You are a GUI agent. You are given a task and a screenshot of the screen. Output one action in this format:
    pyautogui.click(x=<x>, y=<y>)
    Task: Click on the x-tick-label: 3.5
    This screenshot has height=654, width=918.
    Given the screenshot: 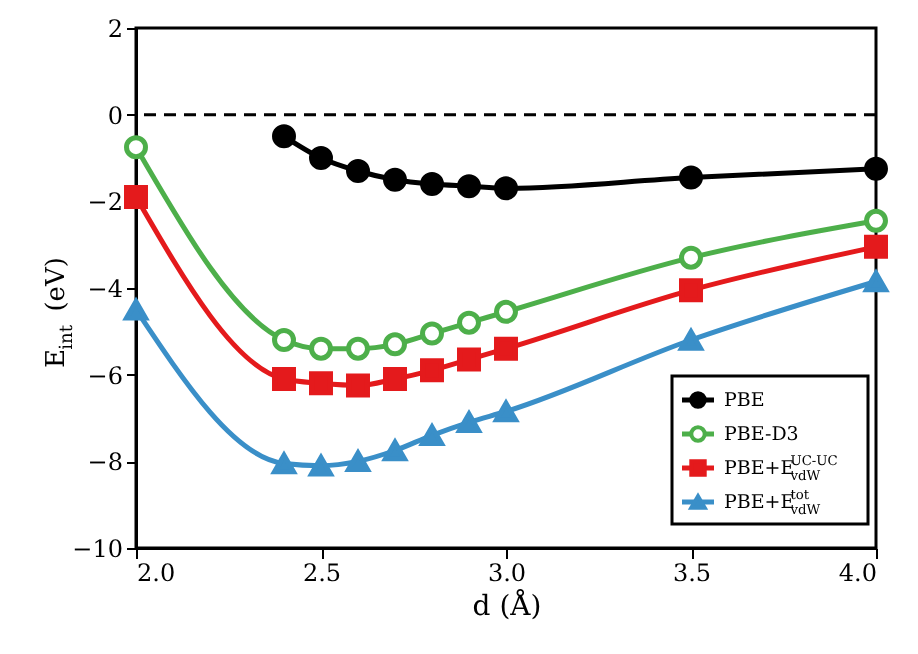 What is the action you would take?
    pyautogui.click(x=692, y=573)
    